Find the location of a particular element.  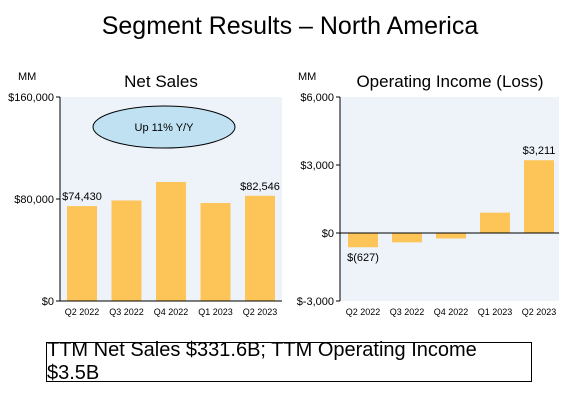

chart-title-2: Operating Income (Loss) is located at coordinates (449, 81).